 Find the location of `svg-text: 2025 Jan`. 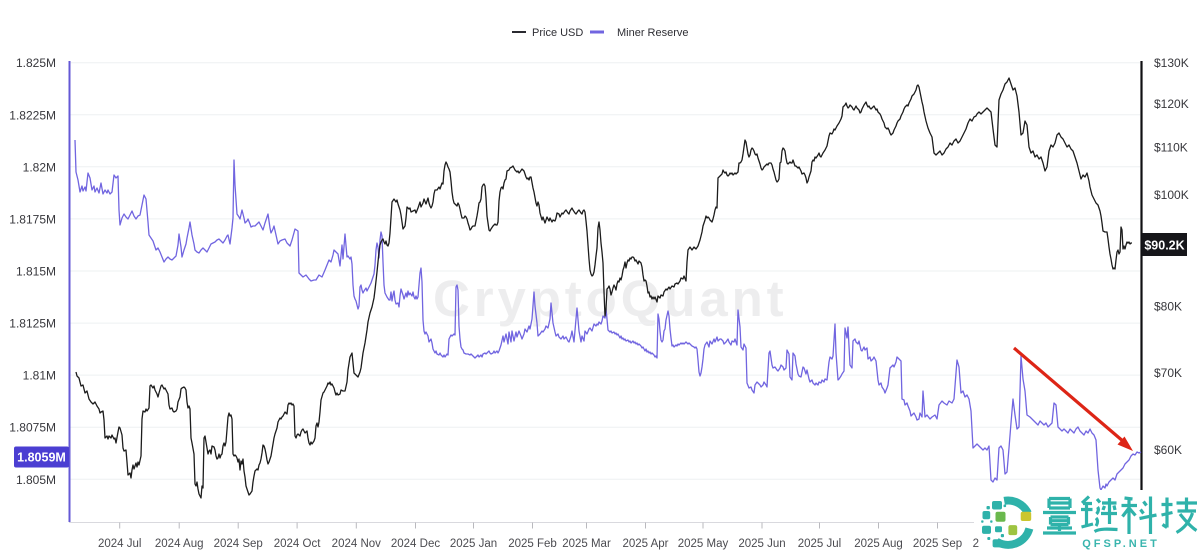

svg-text: 2025 Jan is located at coordinates (473, 544).